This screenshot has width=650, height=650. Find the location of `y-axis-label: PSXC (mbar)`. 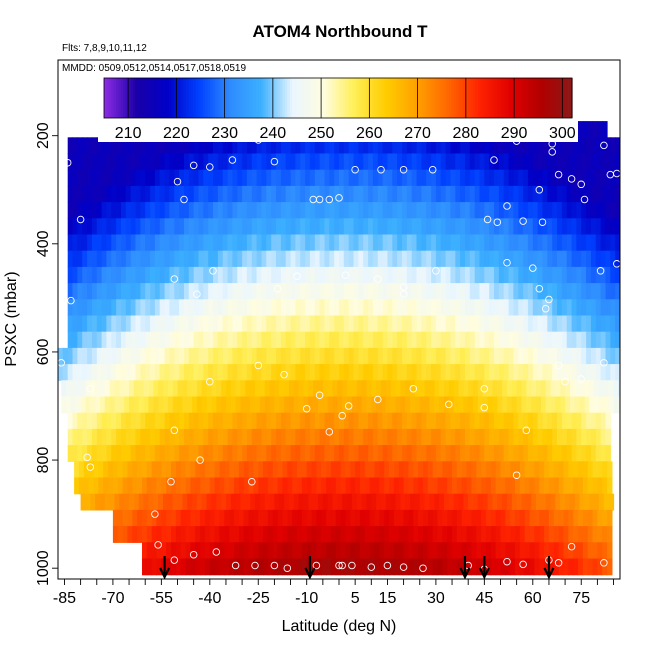

y-axis-label: PSXC (mbar) is located at coordinates (11, 318).